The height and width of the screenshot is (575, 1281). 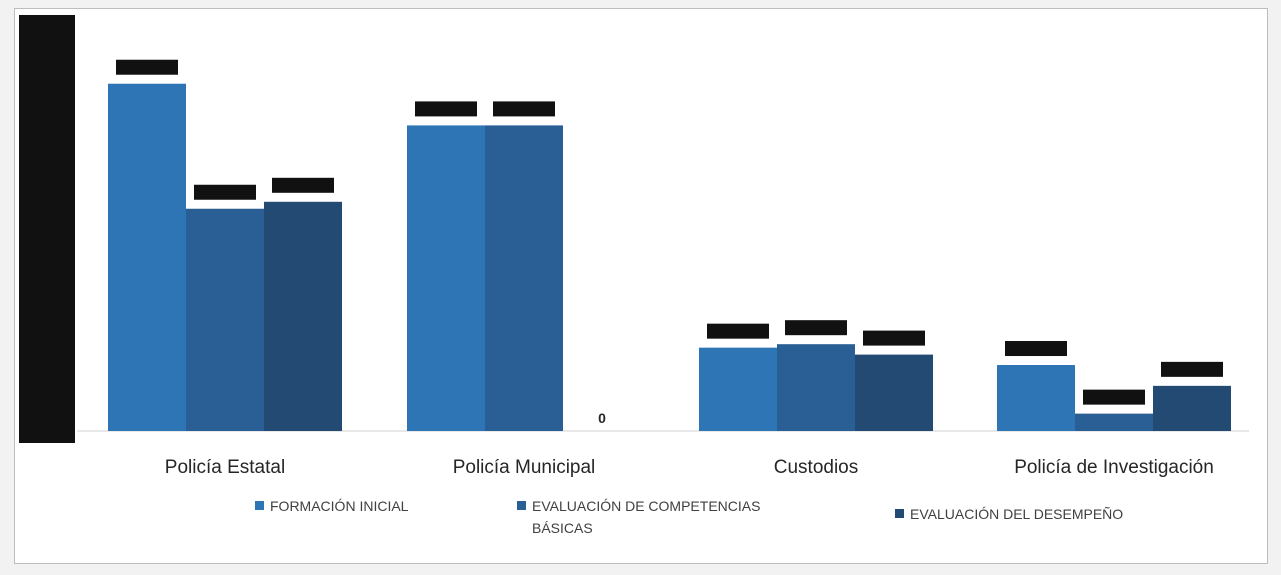 I want to click on legend-label-evaluacion-desempeno: EVALUACIÓN DEL DESEMPEÑO, so click(x=1017, y=514).